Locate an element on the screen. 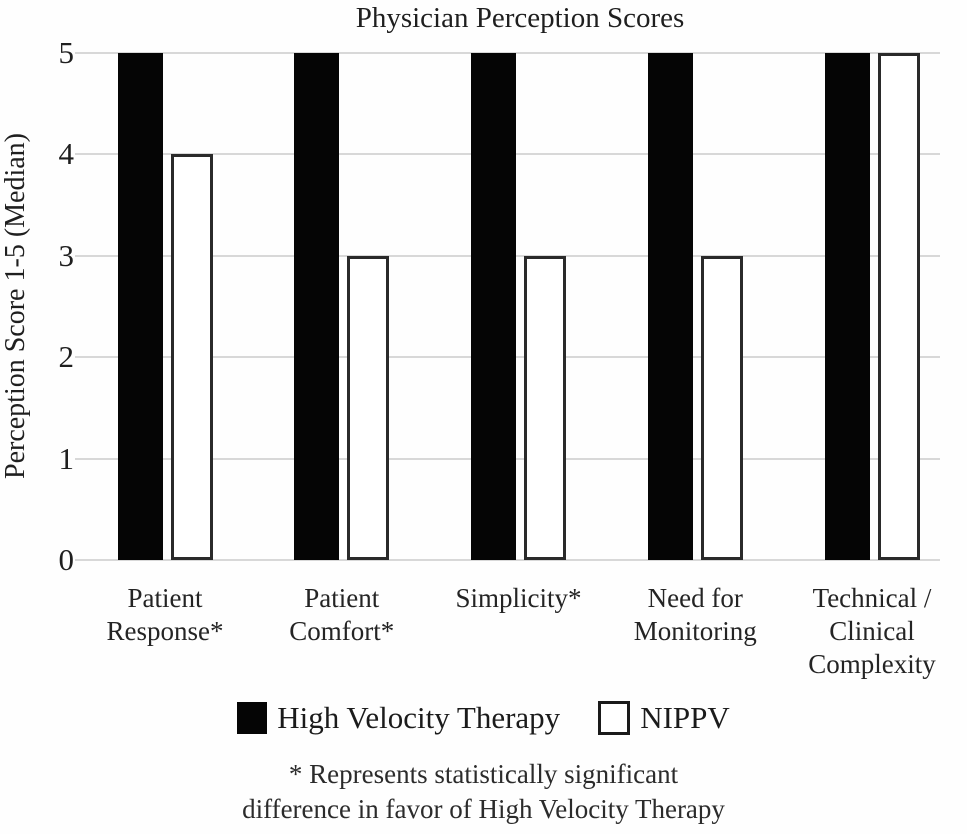 Image resolution: width=967 pixels, height=834 pixels. legend-item-nippv: NIPPV is located at coordinates (664, 718).